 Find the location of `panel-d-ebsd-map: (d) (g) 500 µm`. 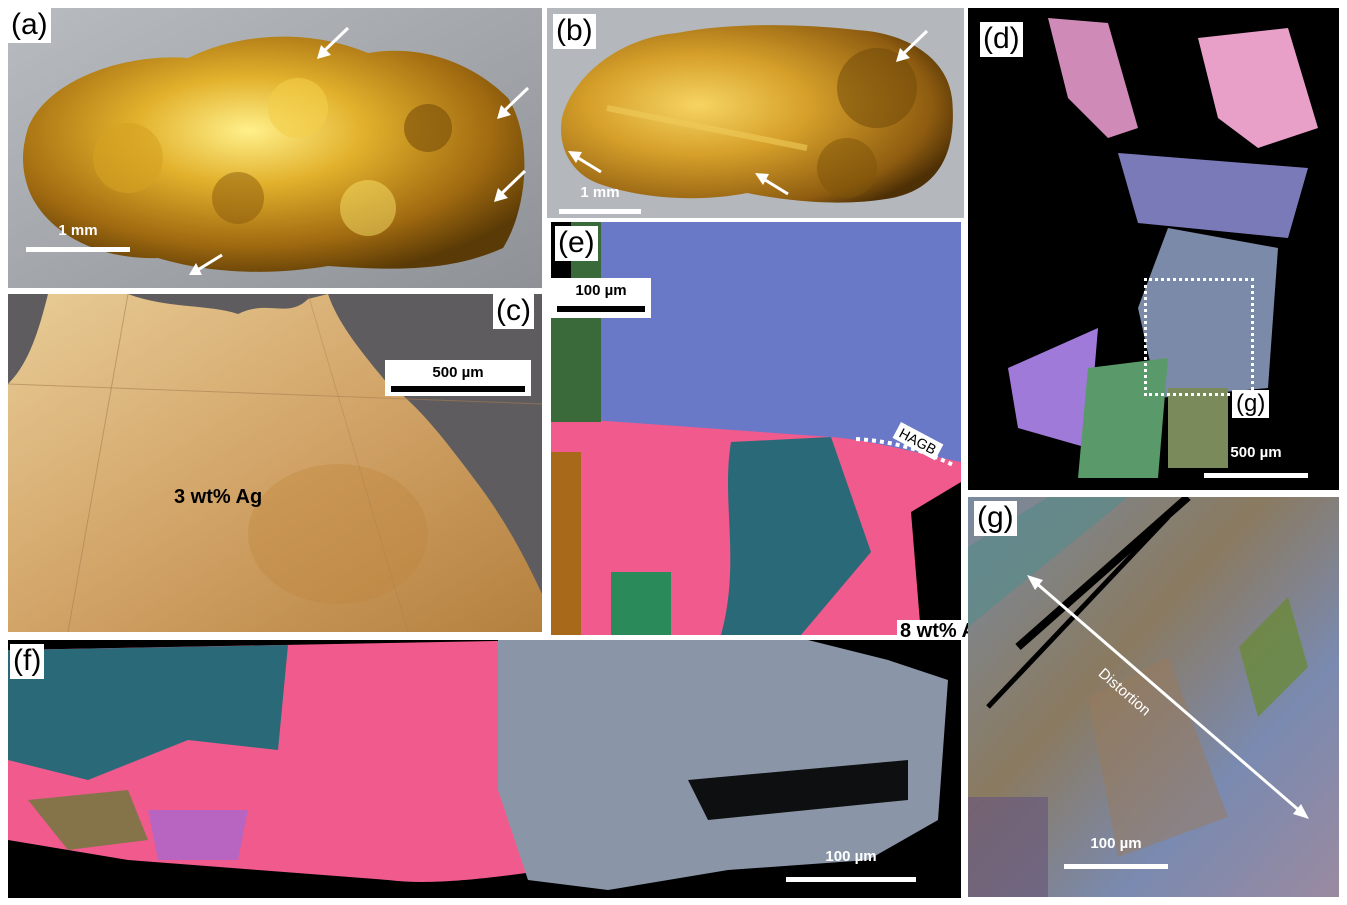

panel-d-ebsd-map: (d) (g) 500 µm is located at coordinates (1153, 249).